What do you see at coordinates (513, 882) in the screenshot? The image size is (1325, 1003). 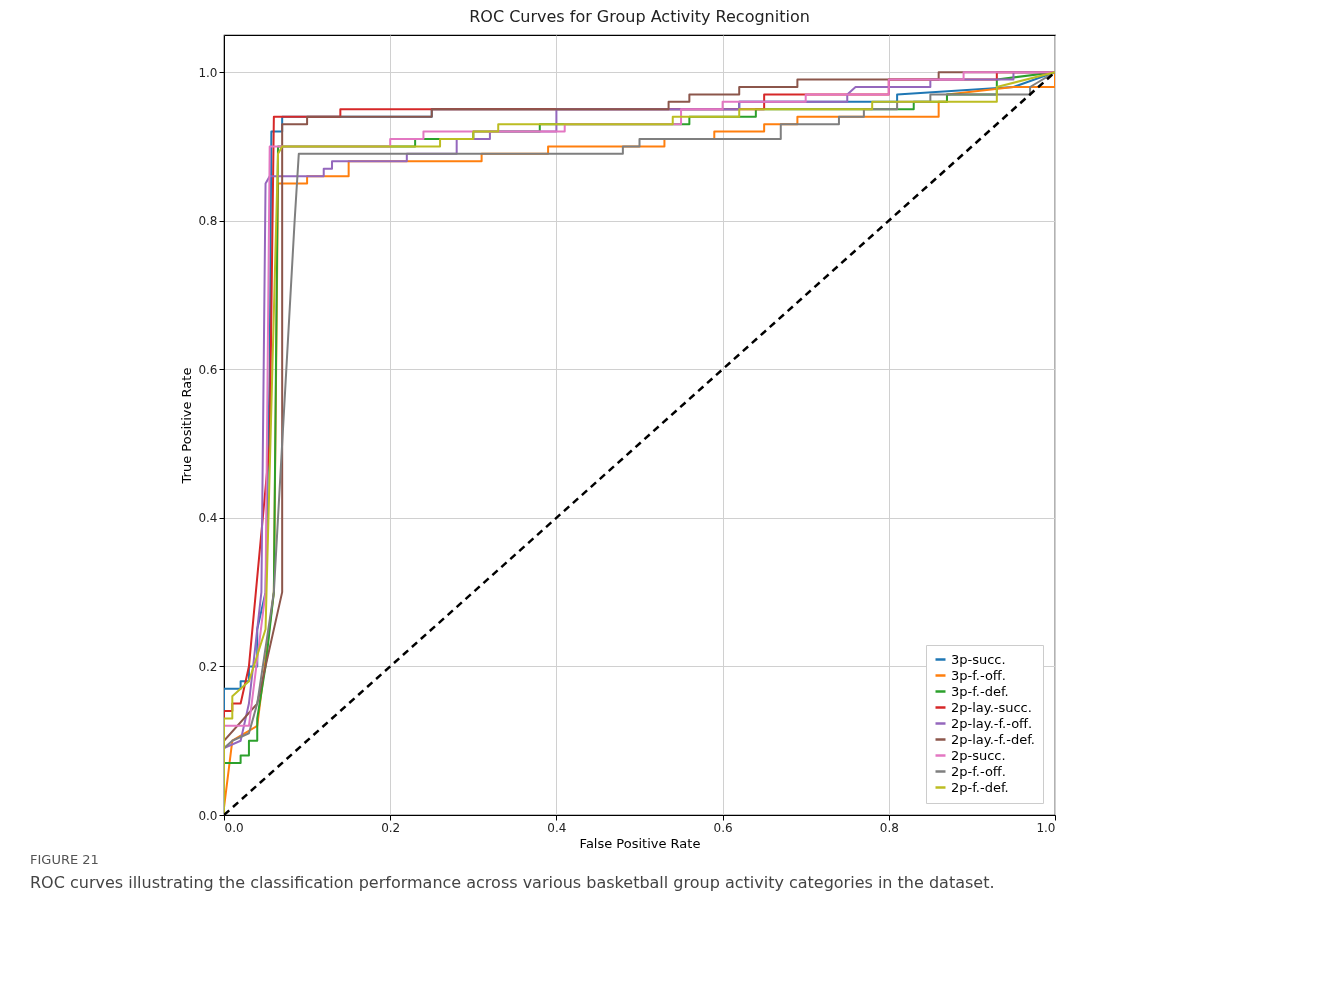 I see `text: ROC curves illustrating the classification performance across various basketball group activity categories in the dataset.` at bounding box center [513, 882].